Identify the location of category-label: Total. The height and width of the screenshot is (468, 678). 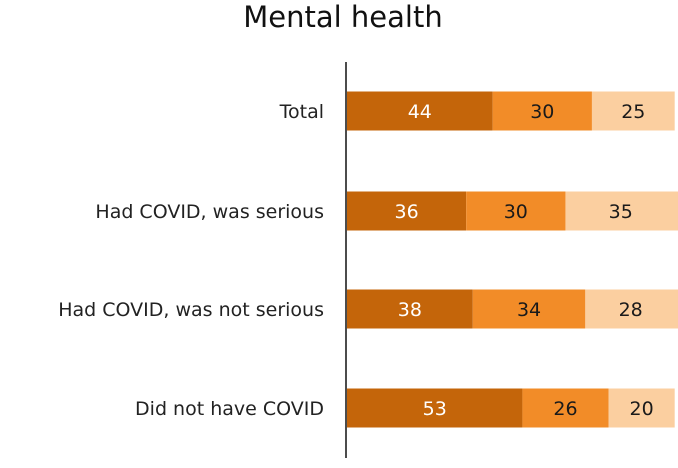
(301, 112).